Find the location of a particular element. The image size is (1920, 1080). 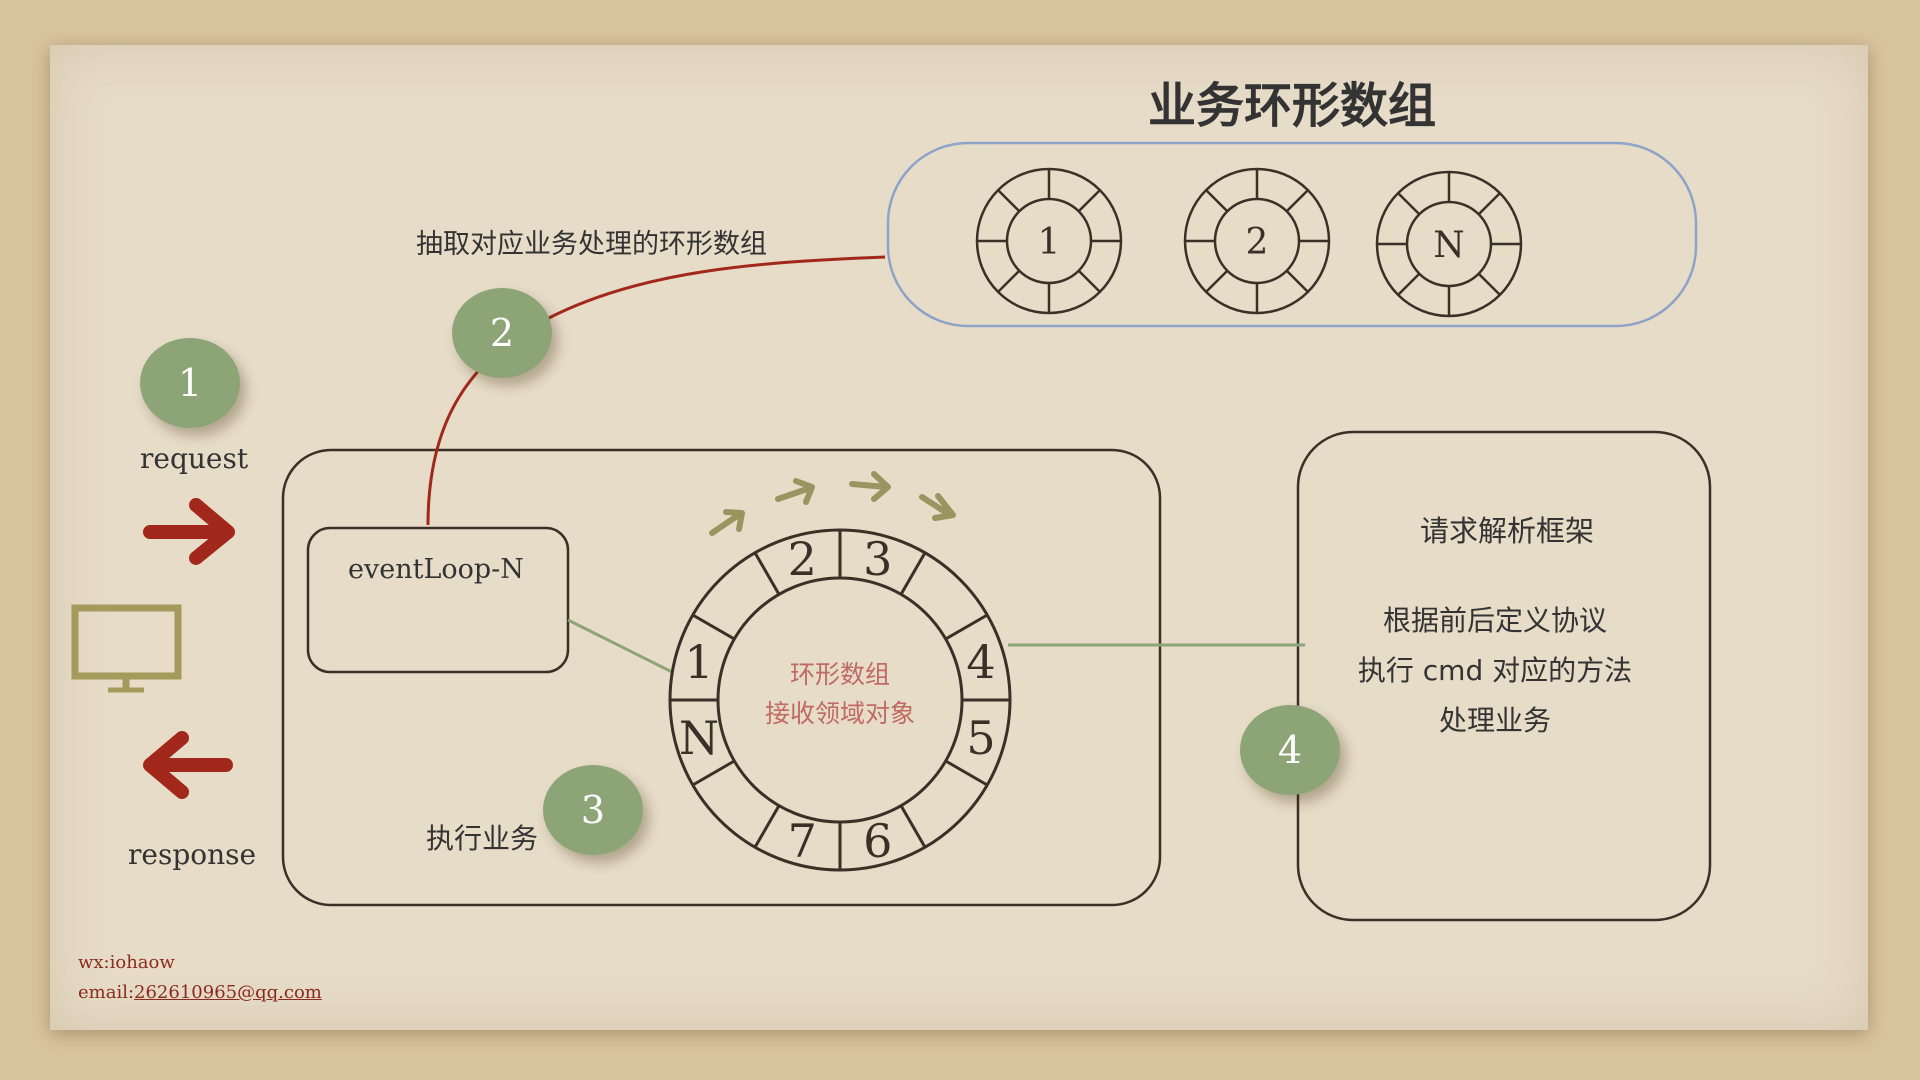

business-ring-label: 2 is located at coordinates (1257, 242).